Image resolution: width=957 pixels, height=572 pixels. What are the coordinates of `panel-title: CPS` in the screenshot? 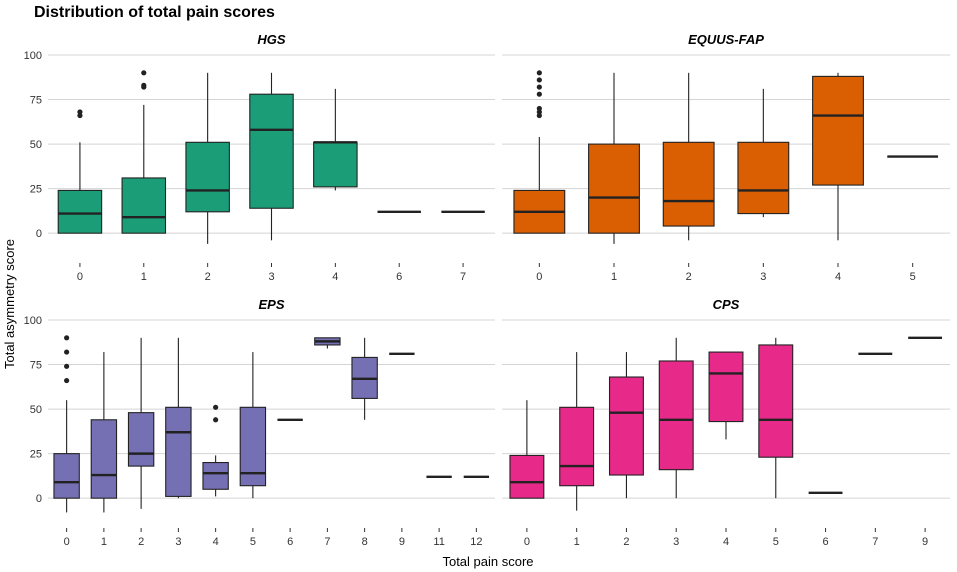 It's located at (726, 304).